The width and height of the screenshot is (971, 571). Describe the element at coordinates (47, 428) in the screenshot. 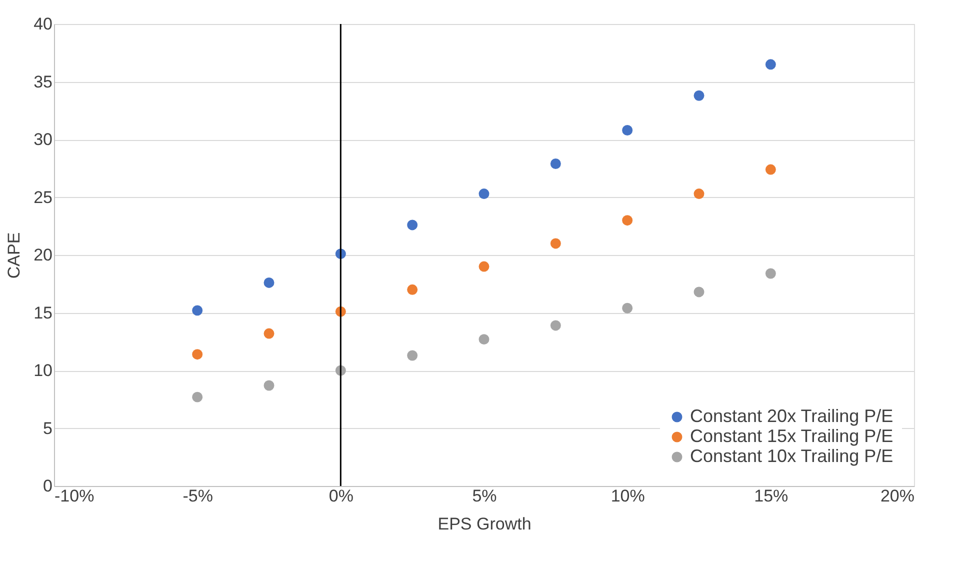

I see `y-tick-label: 5` at that location.